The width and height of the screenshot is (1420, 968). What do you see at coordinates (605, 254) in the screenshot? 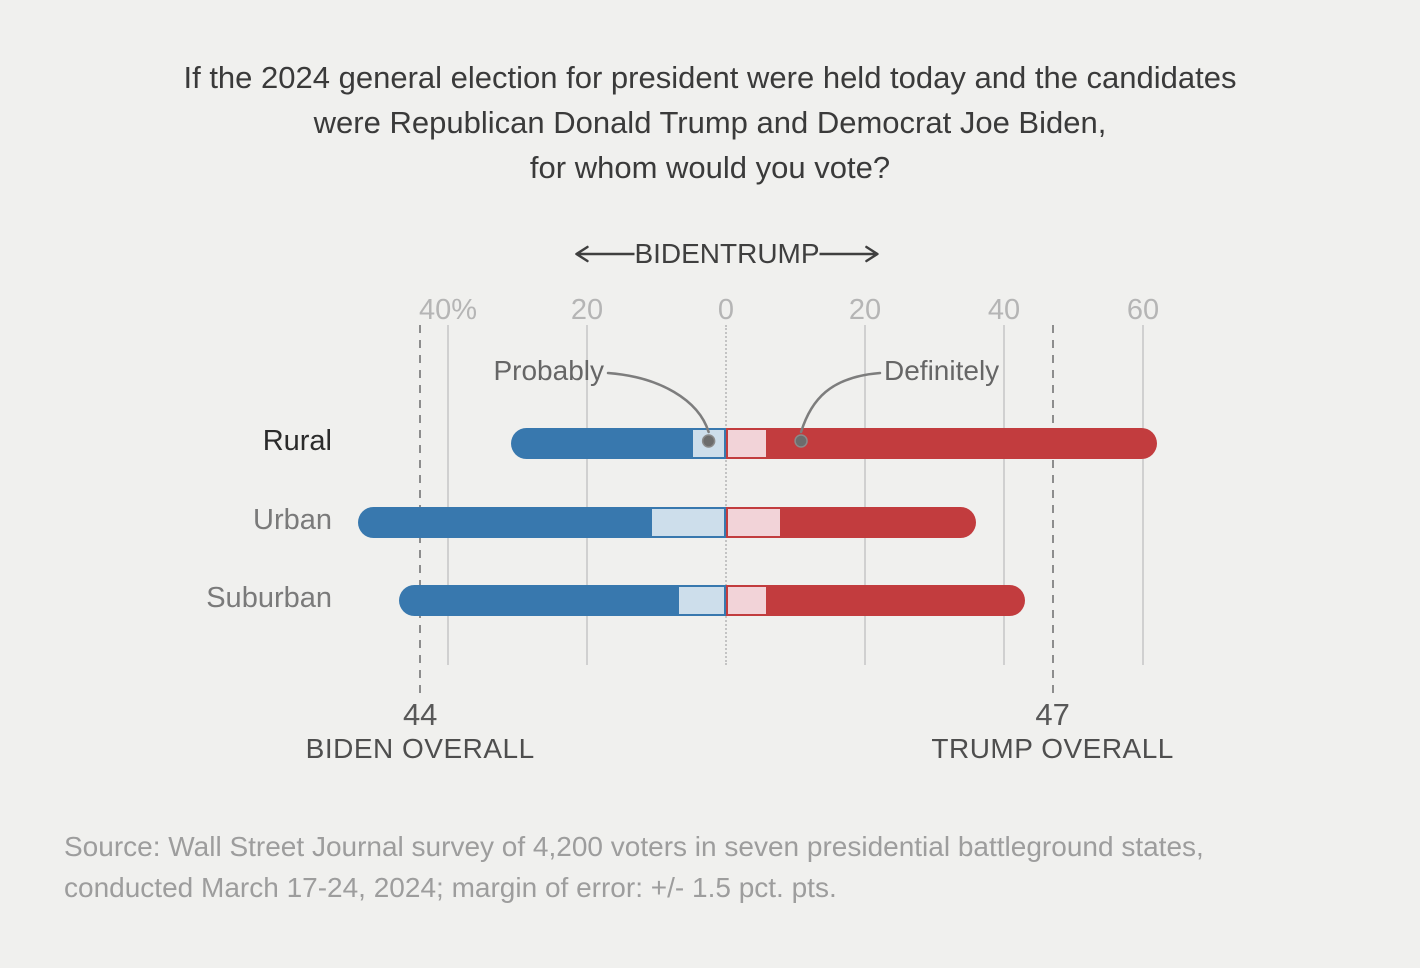
I see `arrow-left-icon` at bounding box center [605, 254].